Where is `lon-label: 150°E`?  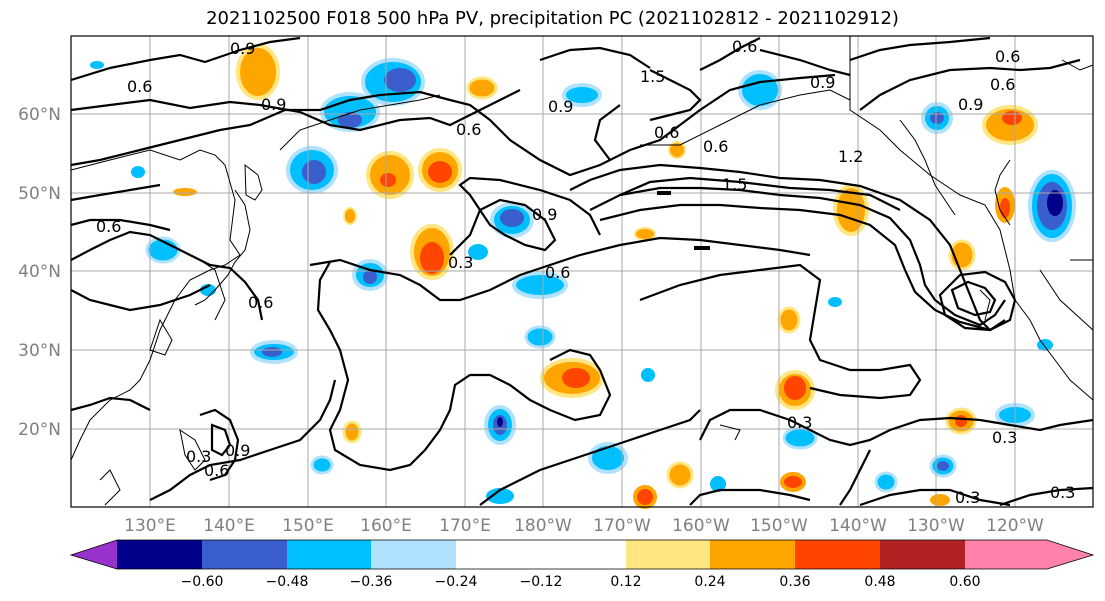 lon-label: 150°E is located at coordinates (308, 526).